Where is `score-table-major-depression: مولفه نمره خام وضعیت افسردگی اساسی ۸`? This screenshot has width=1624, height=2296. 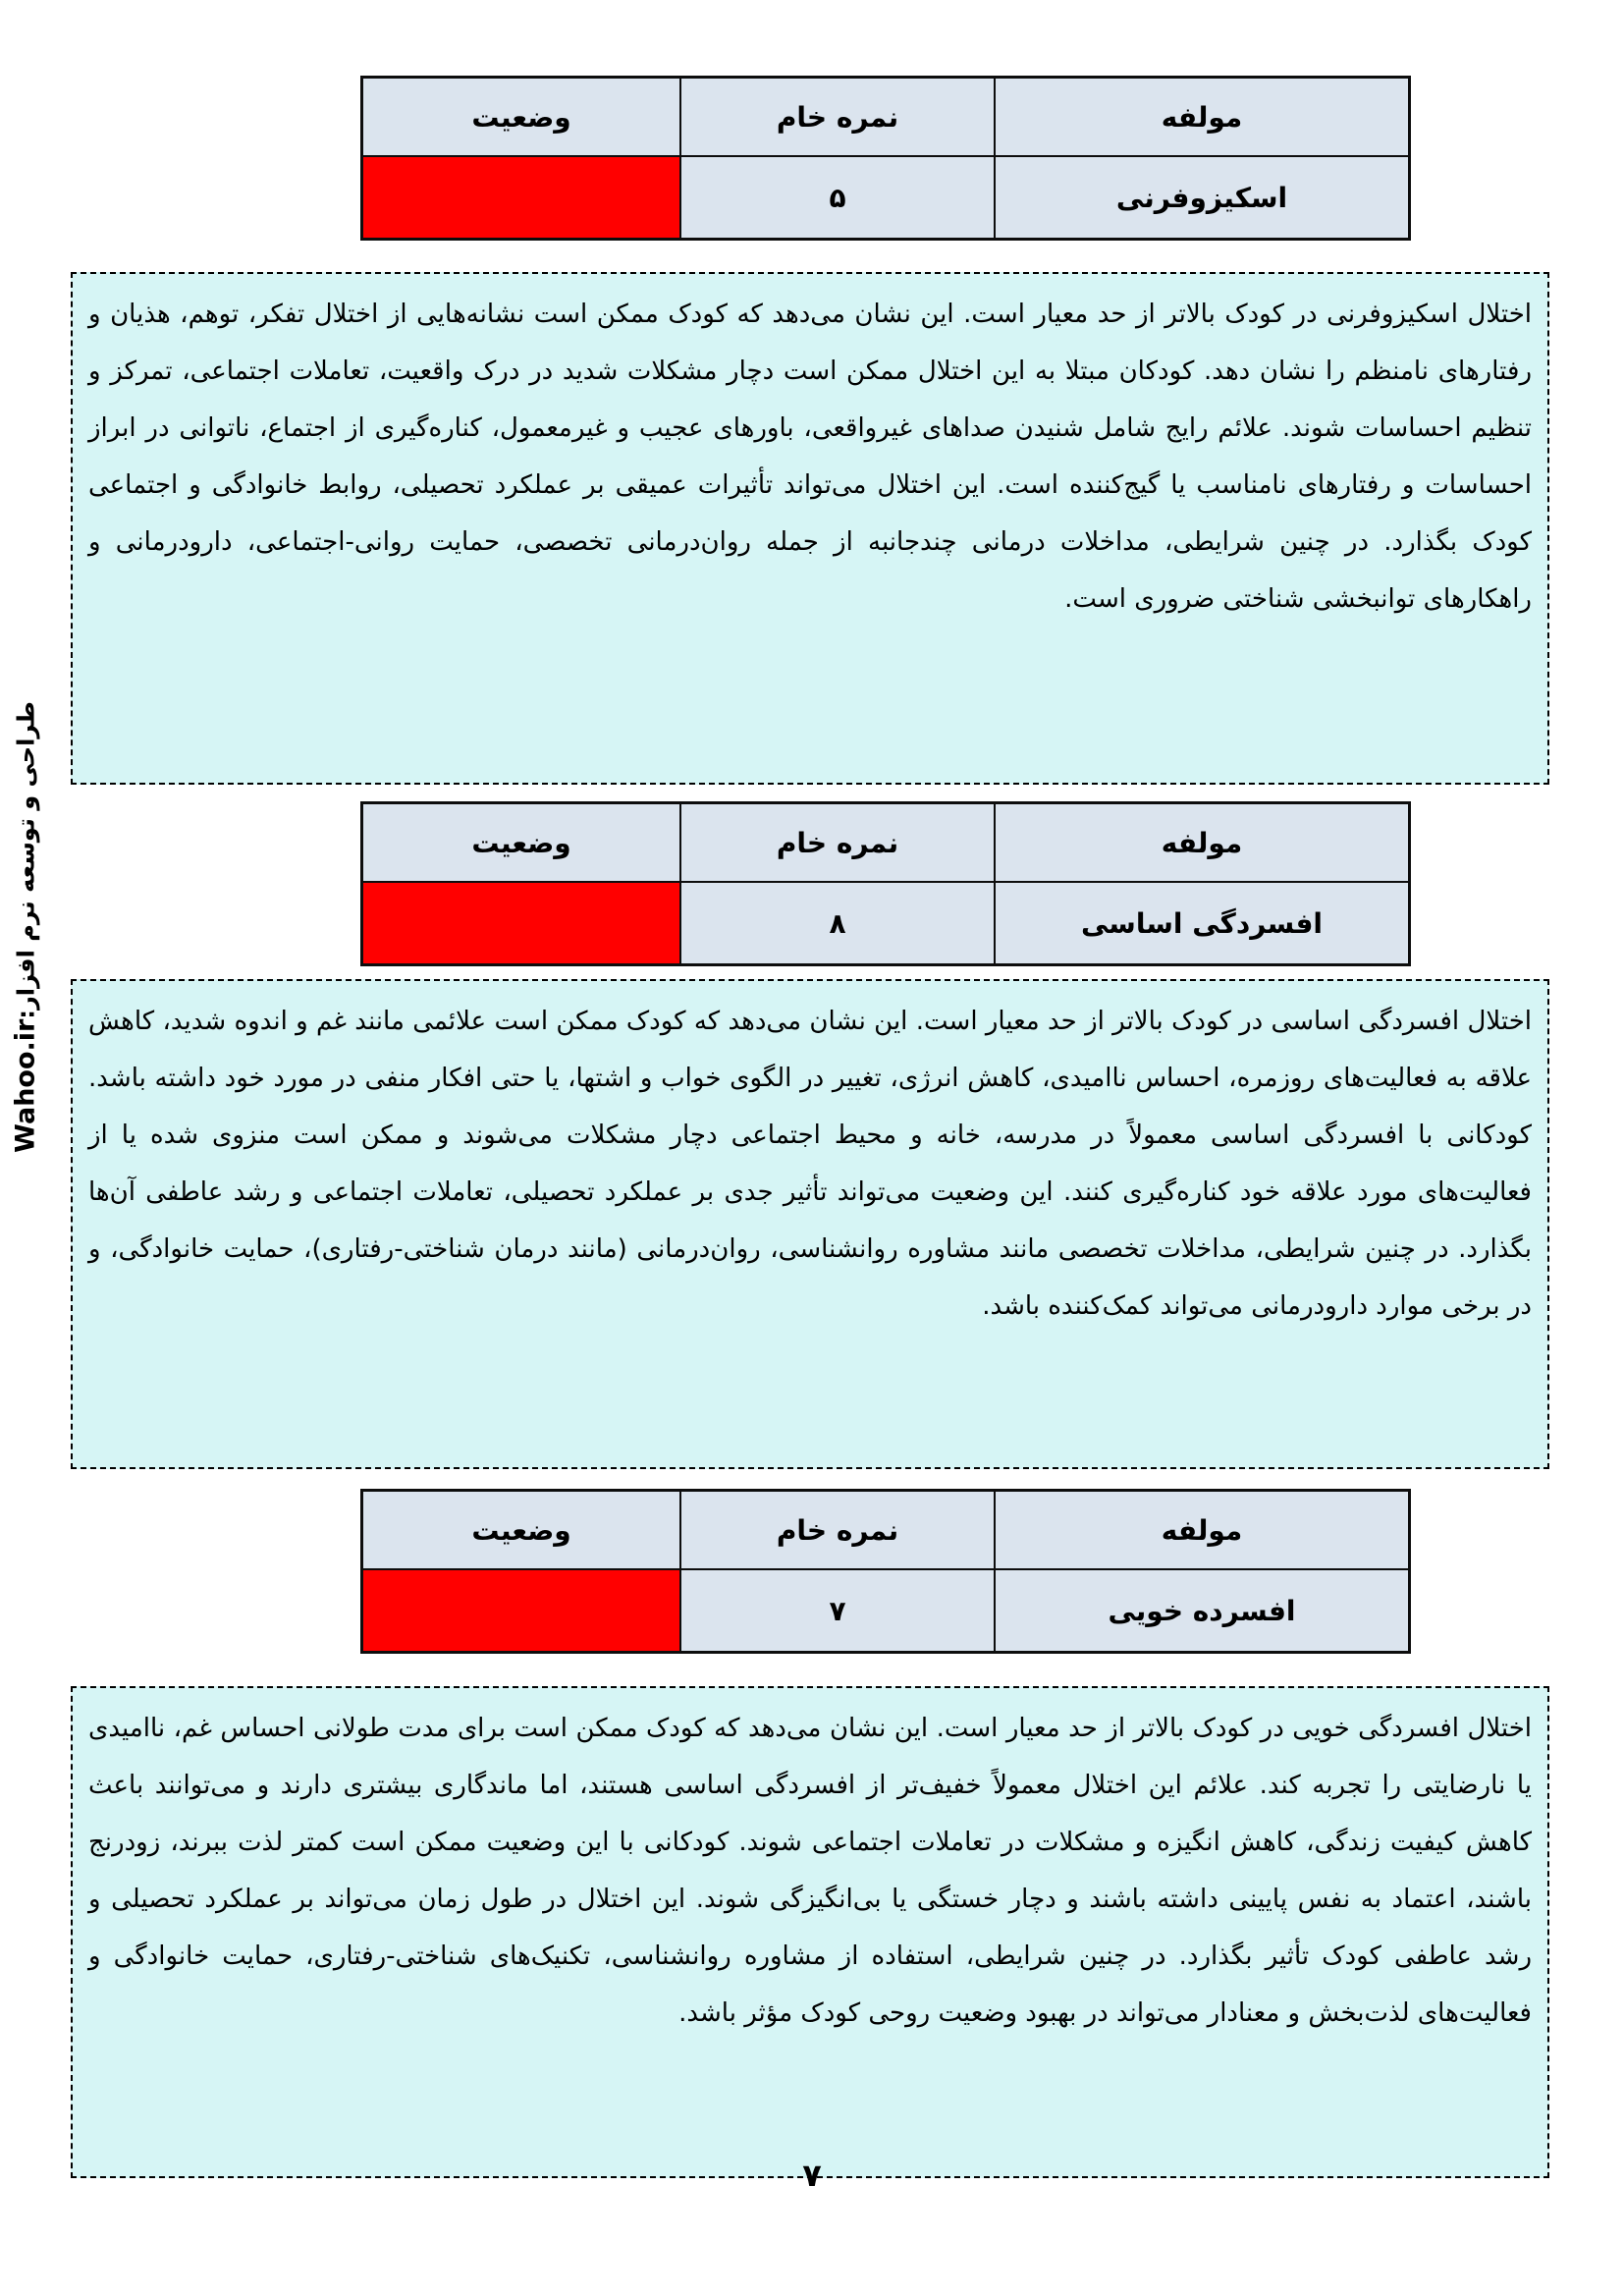 score-table-major-depression: مولفه نمره خام وضعیت افسردگی اساسی ۸ is located at coordinates (885, 883).